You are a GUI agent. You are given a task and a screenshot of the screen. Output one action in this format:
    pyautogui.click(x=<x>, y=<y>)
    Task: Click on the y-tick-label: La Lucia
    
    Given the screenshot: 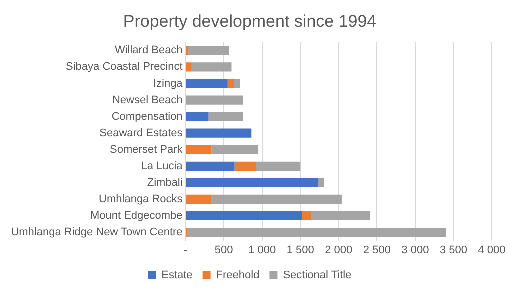 What is the action you would take?
    pyautogui.click(x=162, y=166)
    